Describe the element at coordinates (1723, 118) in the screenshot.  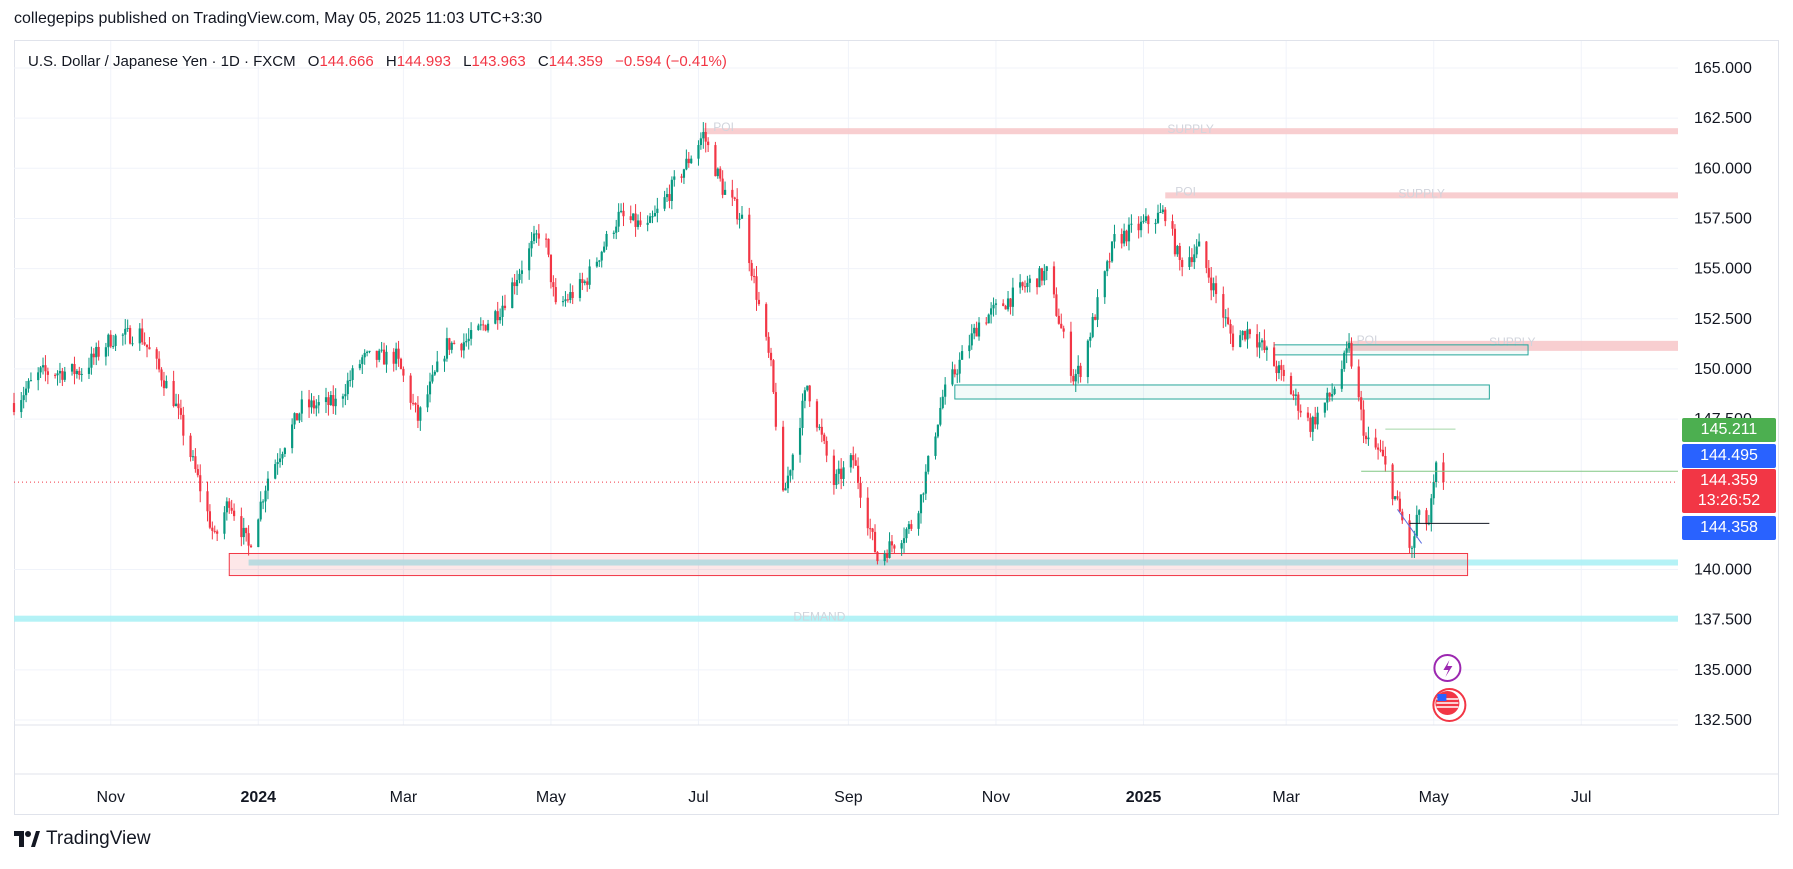
I see `y-tick-label: 162.500` at that location.